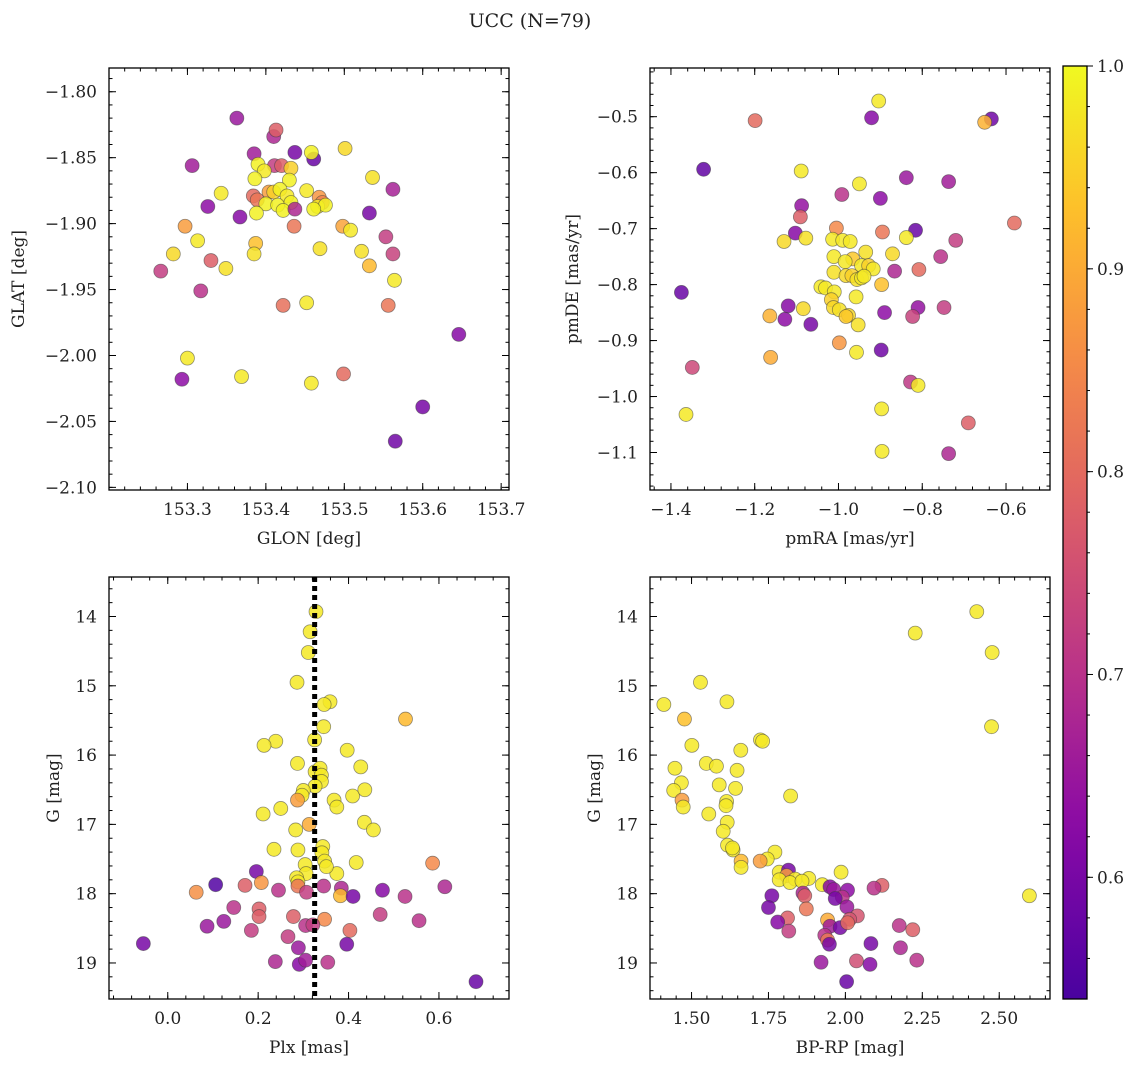  Describe the element at coordinates (348, 1019) in the screenshot. I see `x-tick-label: 0.4` at that location.